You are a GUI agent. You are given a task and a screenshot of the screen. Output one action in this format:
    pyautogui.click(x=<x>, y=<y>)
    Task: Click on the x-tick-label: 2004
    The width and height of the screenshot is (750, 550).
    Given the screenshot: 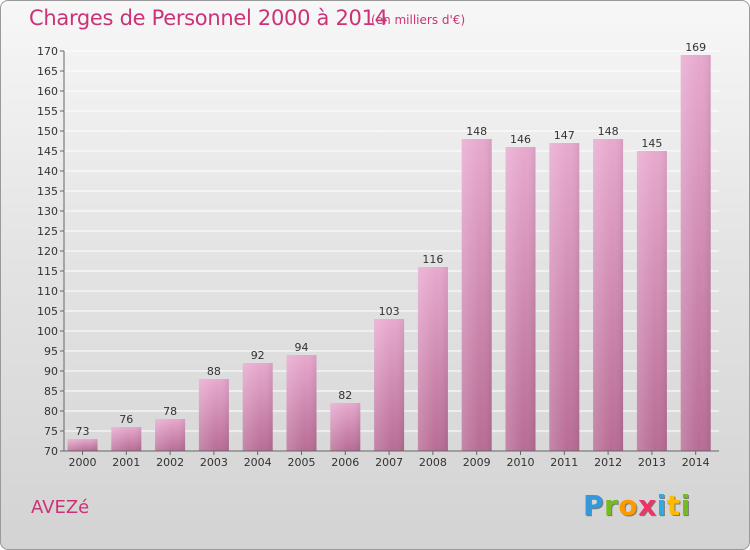 What is the action you would take?
    pyautogui.click(x=258, y=462)
    